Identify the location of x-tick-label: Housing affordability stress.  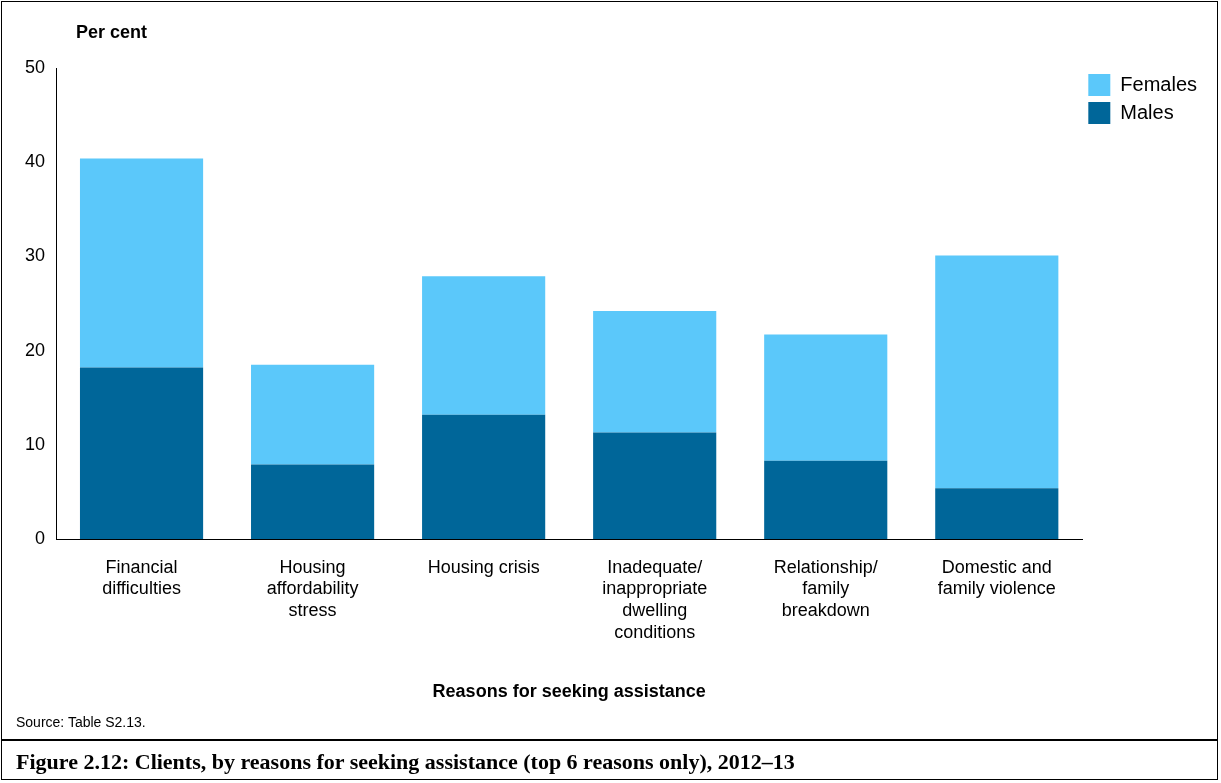
(312, 588).